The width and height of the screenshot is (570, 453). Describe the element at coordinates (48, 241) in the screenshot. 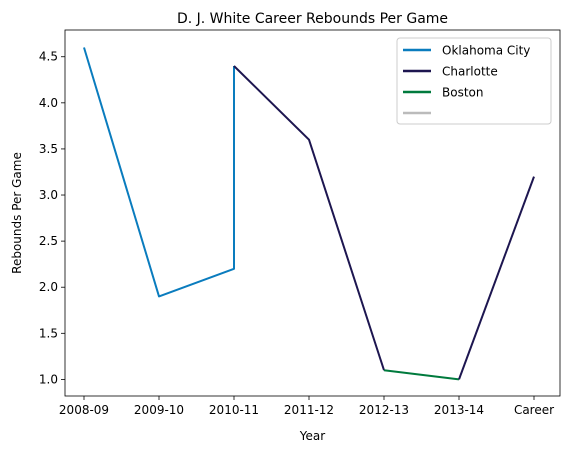

I see `y-tick-label: 2.5` at that location.